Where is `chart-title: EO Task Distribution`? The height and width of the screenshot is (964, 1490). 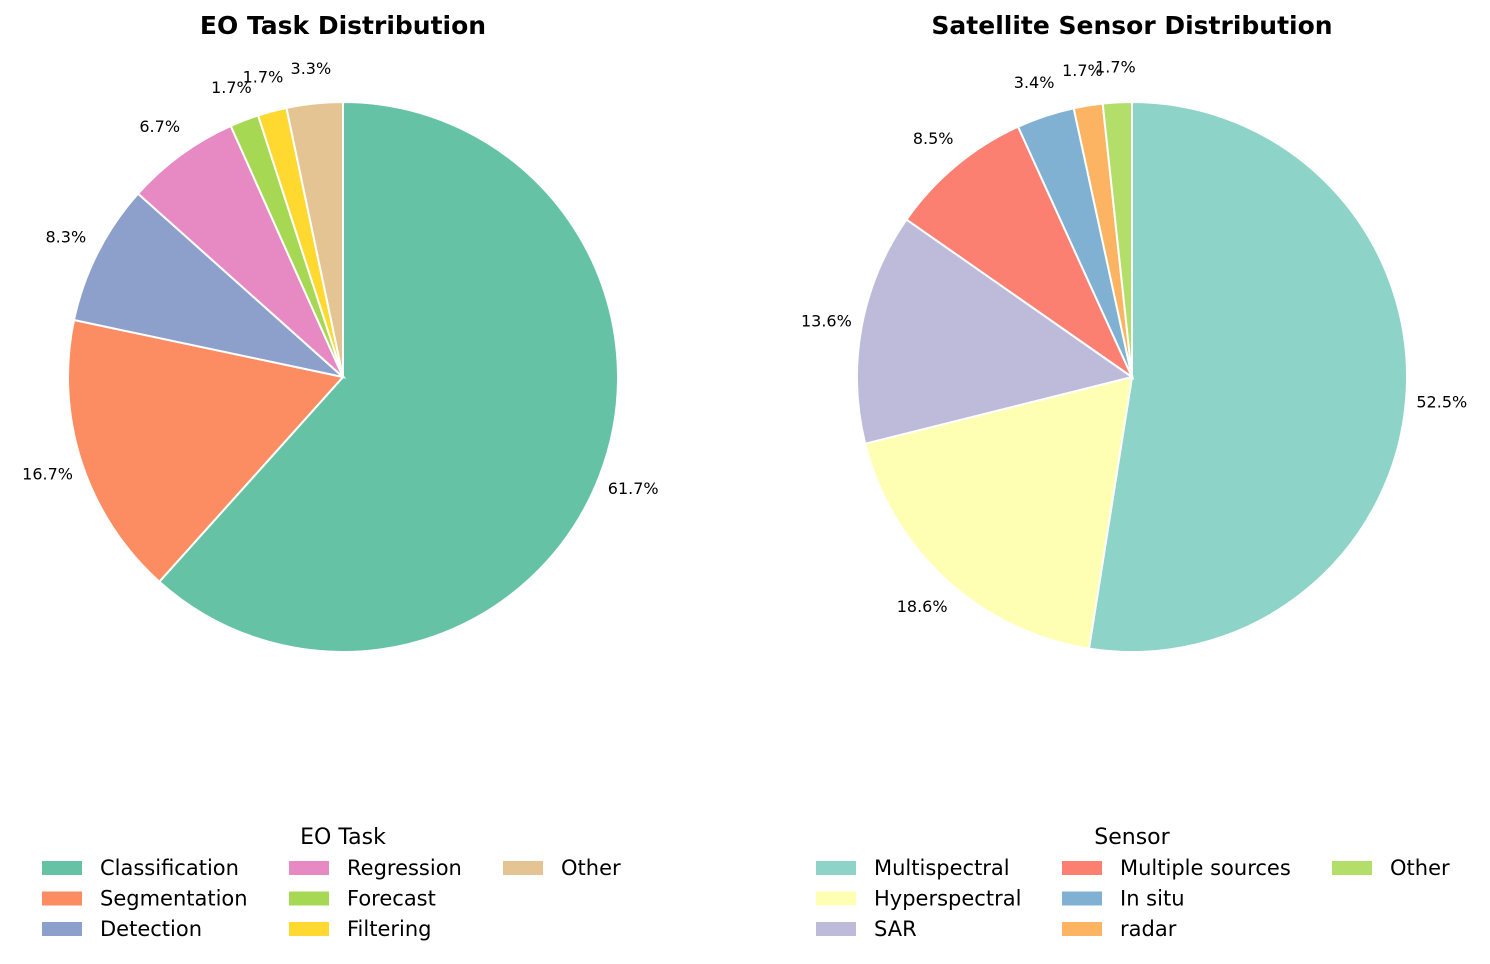 chart-title: EO Task Distribution is located at coordinates (343, 25).